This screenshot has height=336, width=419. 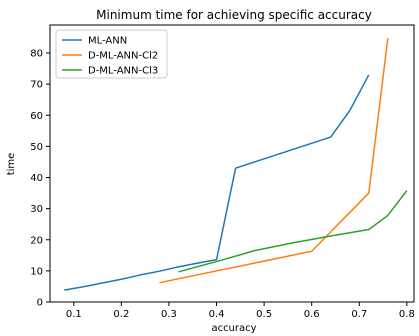 What do you see at coordinates (36, 178) in the screenshot?
I see `y-tick-label: 40` at bounding box center [36, 178].